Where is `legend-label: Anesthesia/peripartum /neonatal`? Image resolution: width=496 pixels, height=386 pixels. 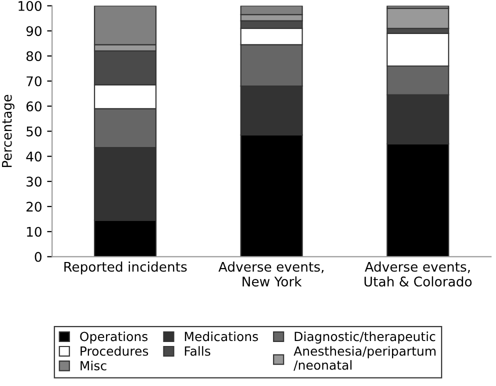
legend-label: Anesthesia/peripartum /neonatal is located at coordinates (365, 358).